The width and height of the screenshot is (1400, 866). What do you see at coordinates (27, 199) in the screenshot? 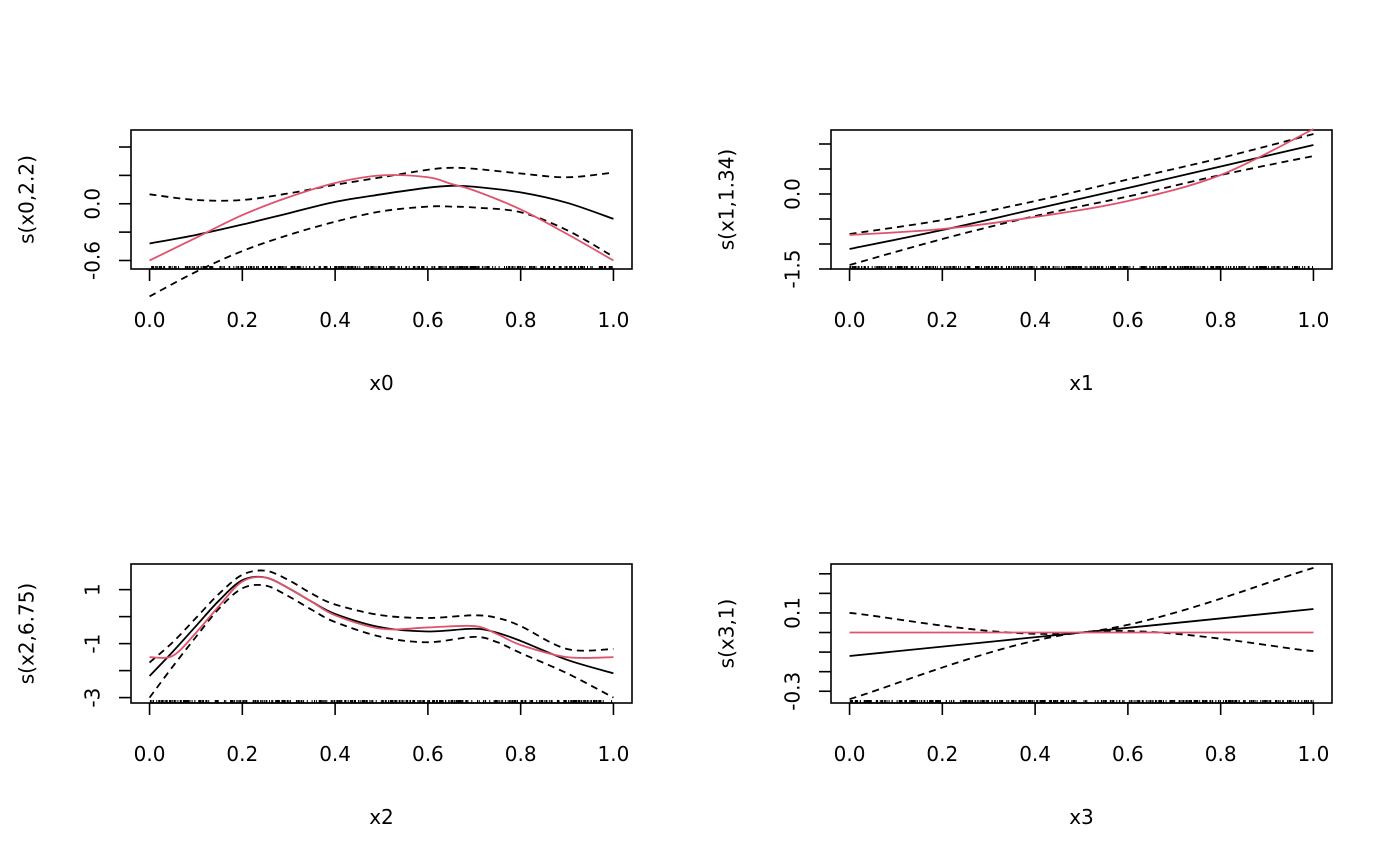
I see `y-axis-title: s(x0,2.2)` at bounding box center [27, 199].